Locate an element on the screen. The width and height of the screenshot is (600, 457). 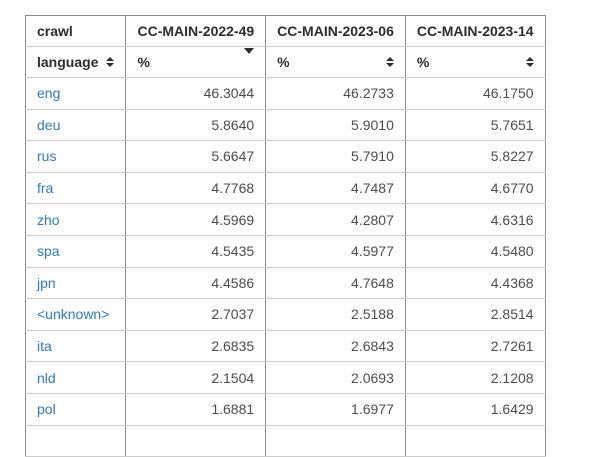
percent-cell: 1.6977 is located at coordinates (335, 409).